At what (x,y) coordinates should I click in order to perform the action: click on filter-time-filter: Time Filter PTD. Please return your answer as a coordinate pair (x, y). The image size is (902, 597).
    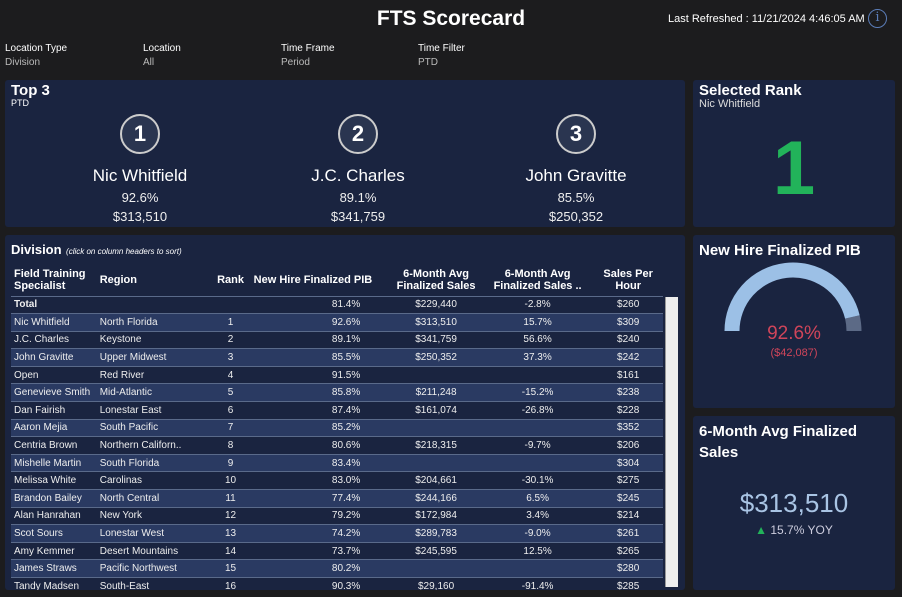
    Looking at the image, I should click on (441, 55).